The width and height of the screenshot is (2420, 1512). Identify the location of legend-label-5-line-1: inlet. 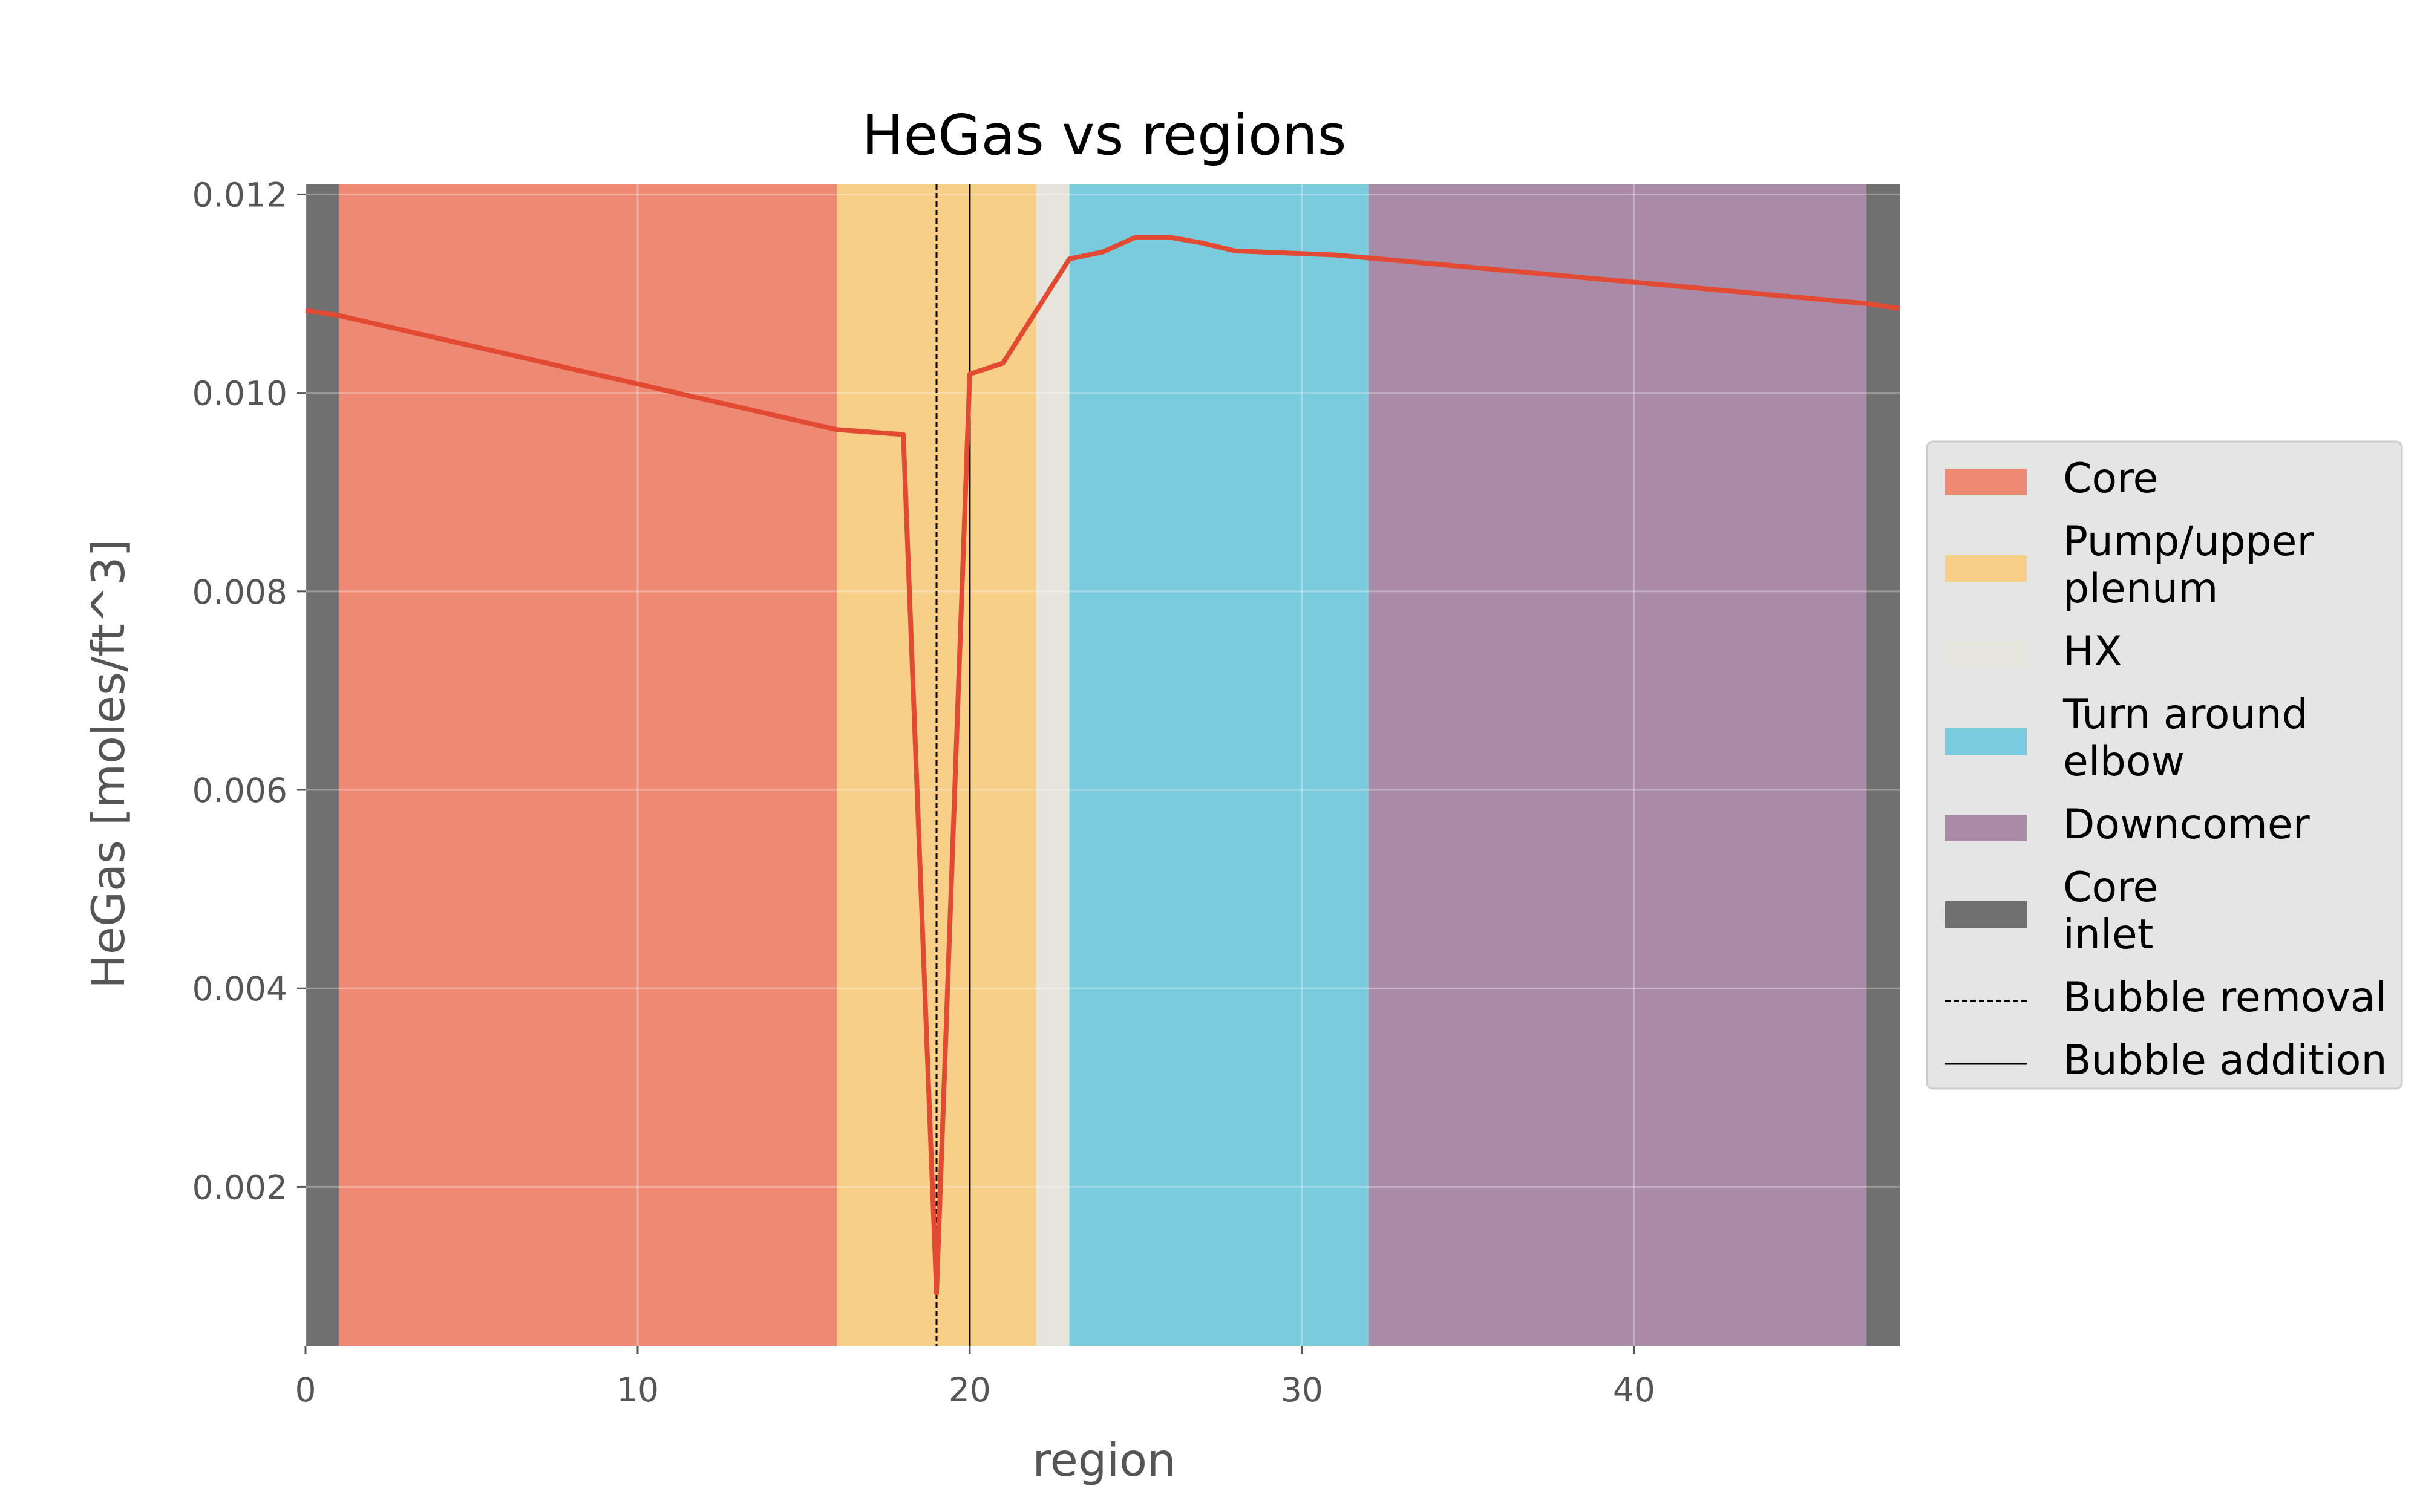
(2108, 935).